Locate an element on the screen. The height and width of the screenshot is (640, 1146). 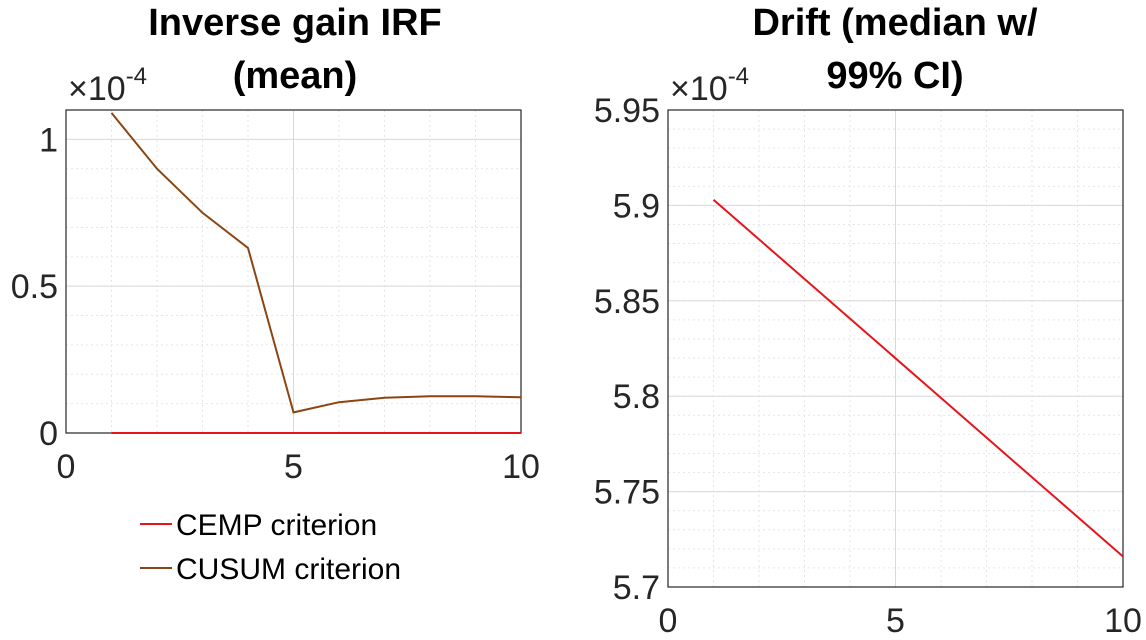
y-tick-label: 5.8 is located at coordinates (636, 397).